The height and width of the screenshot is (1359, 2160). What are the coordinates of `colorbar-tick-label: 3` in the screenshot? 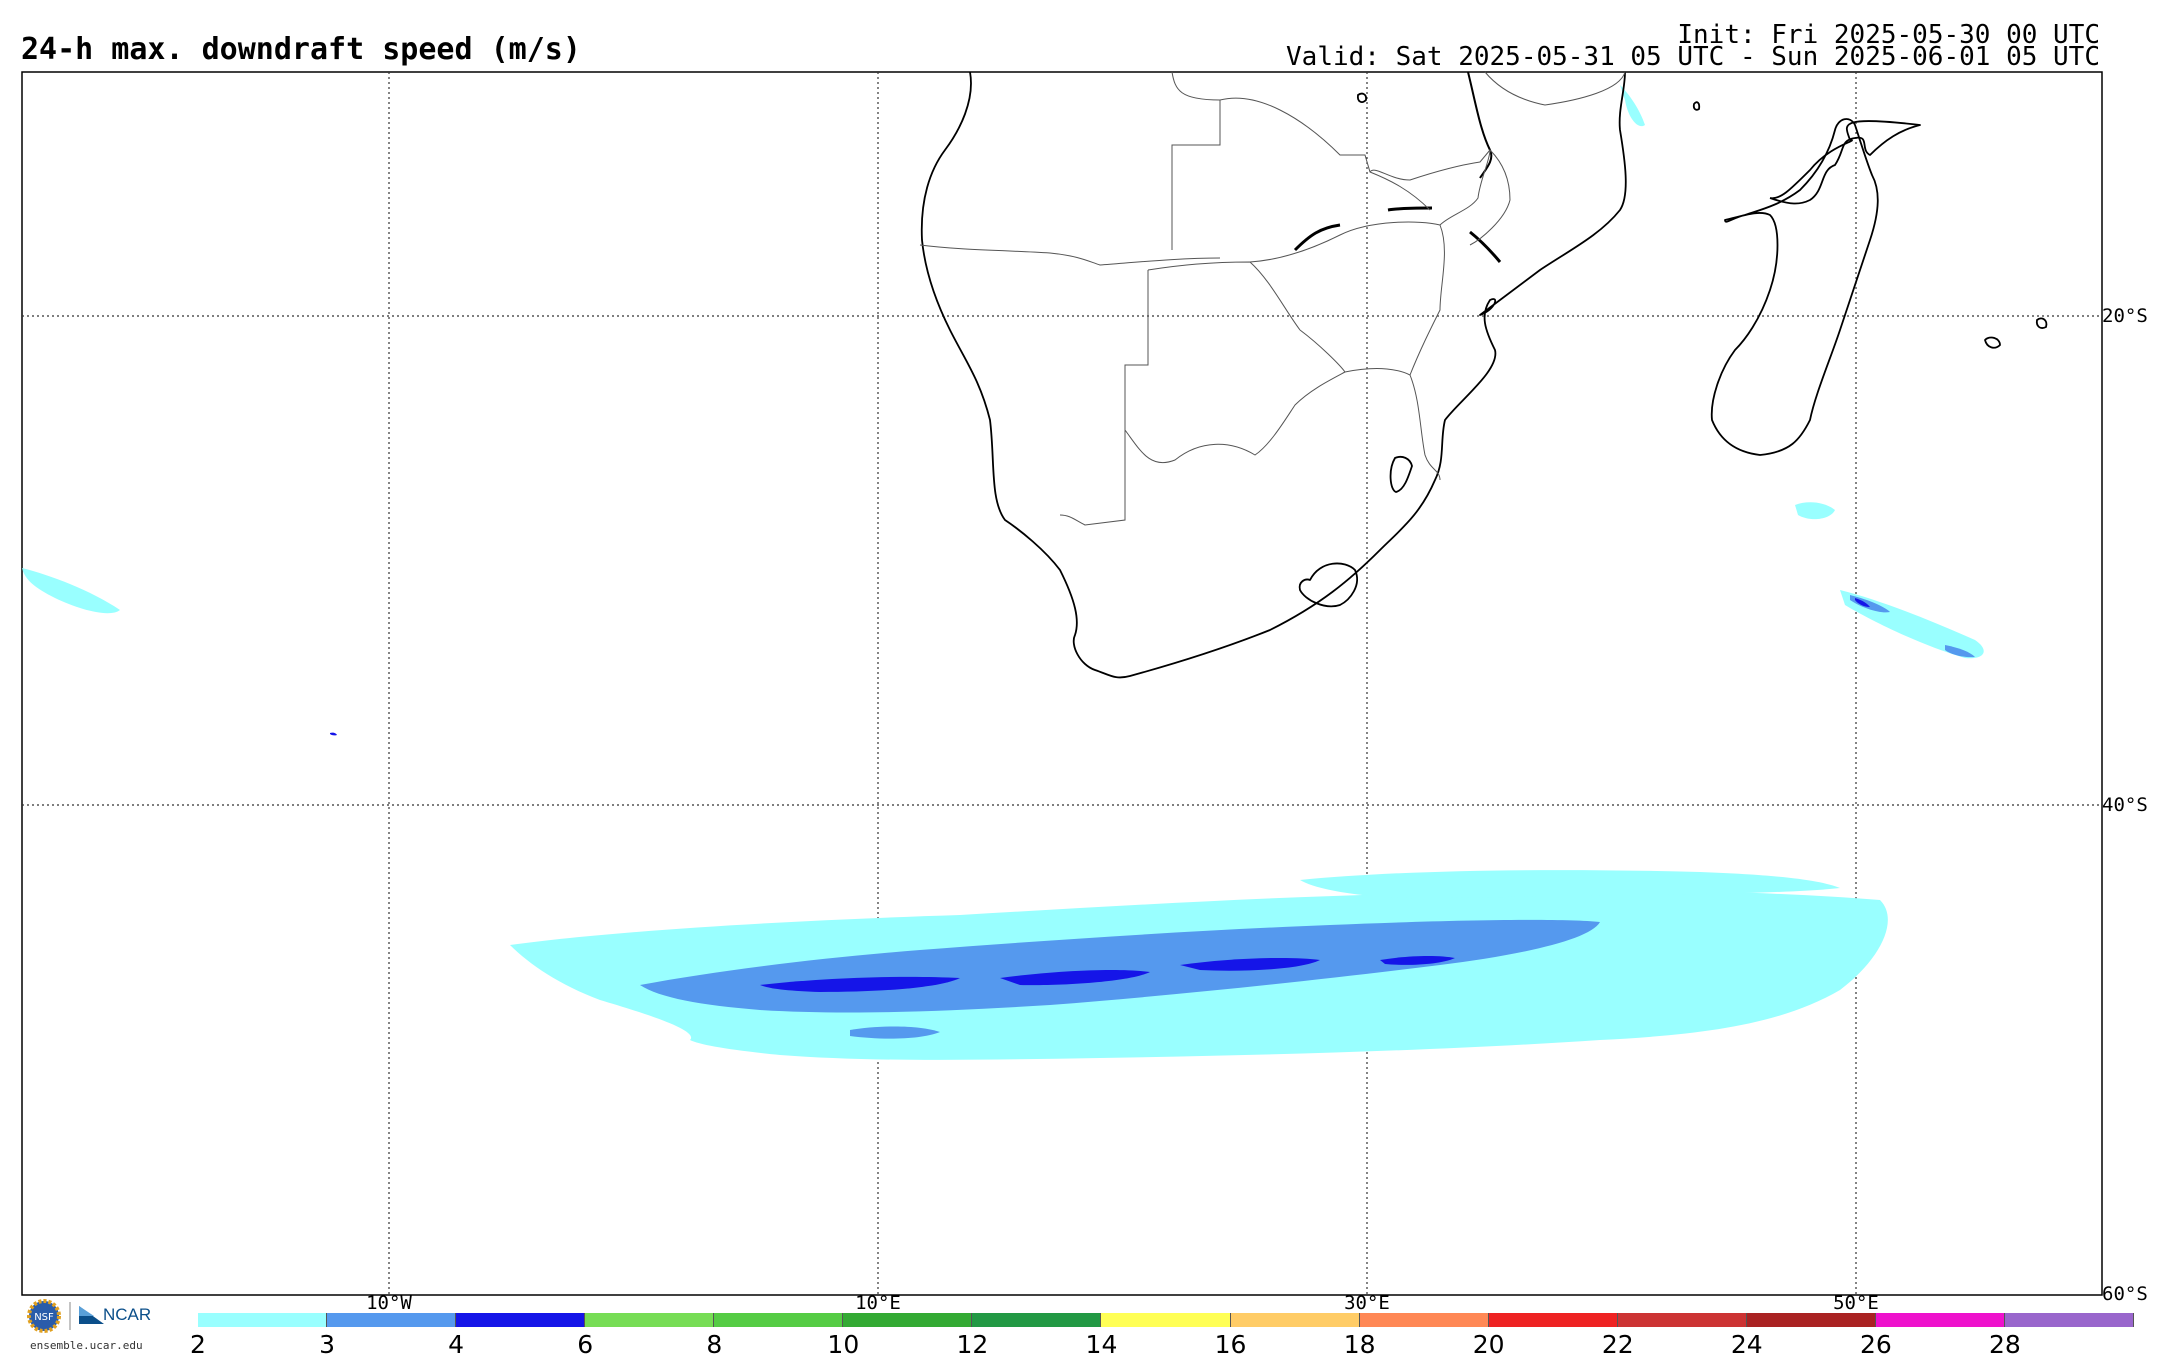 It's located at (327, 1344).